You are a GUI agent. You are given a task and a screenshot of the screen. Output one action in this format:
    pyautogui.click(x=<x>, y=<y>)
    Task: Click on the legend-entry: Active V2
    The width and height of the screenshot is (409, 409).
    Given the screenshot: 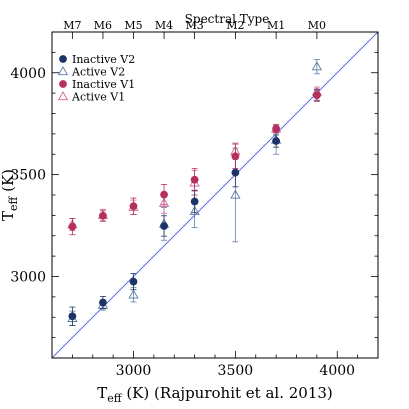 What is the action you would take?
    pyautogui.click(x=91, y=72)
    